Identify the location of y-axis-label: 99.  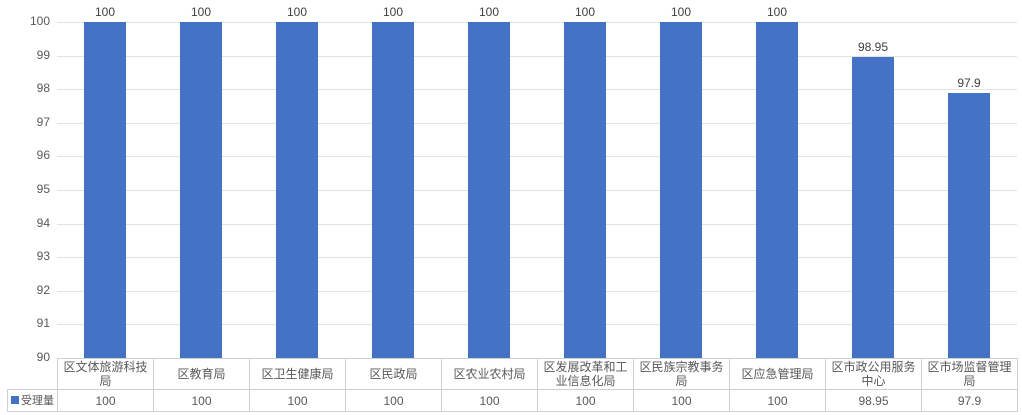
(43, 54).